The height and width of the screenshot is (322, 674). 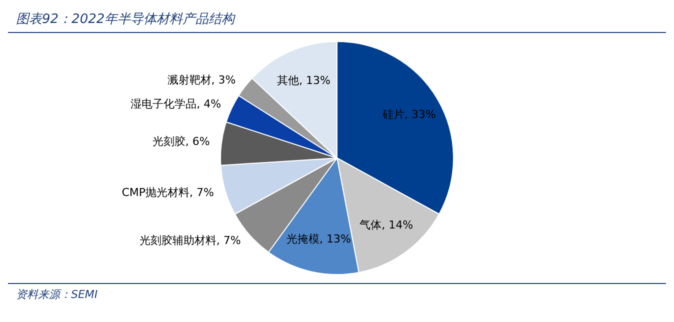 I want to click on slice-label: 光刻胶辅助材料, 7%, so click(x=190, y=241).